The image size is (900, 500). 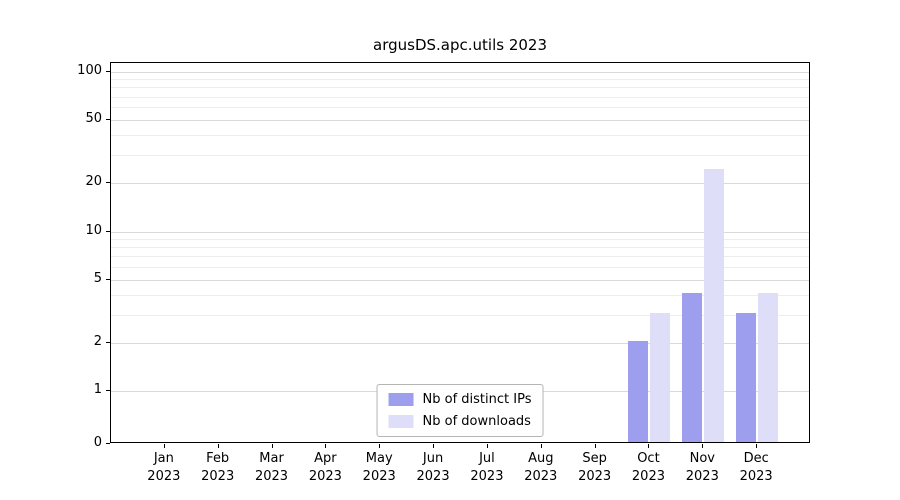 What do you see at coordinates (164, 467) in the screenshot?
I see `x-tick-label: Jan 2023` at bounding box center [164, 467].